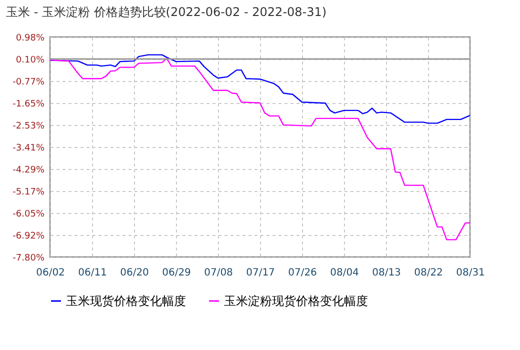  I want to click on x-tick-label: 07/17, so click(260, 273).